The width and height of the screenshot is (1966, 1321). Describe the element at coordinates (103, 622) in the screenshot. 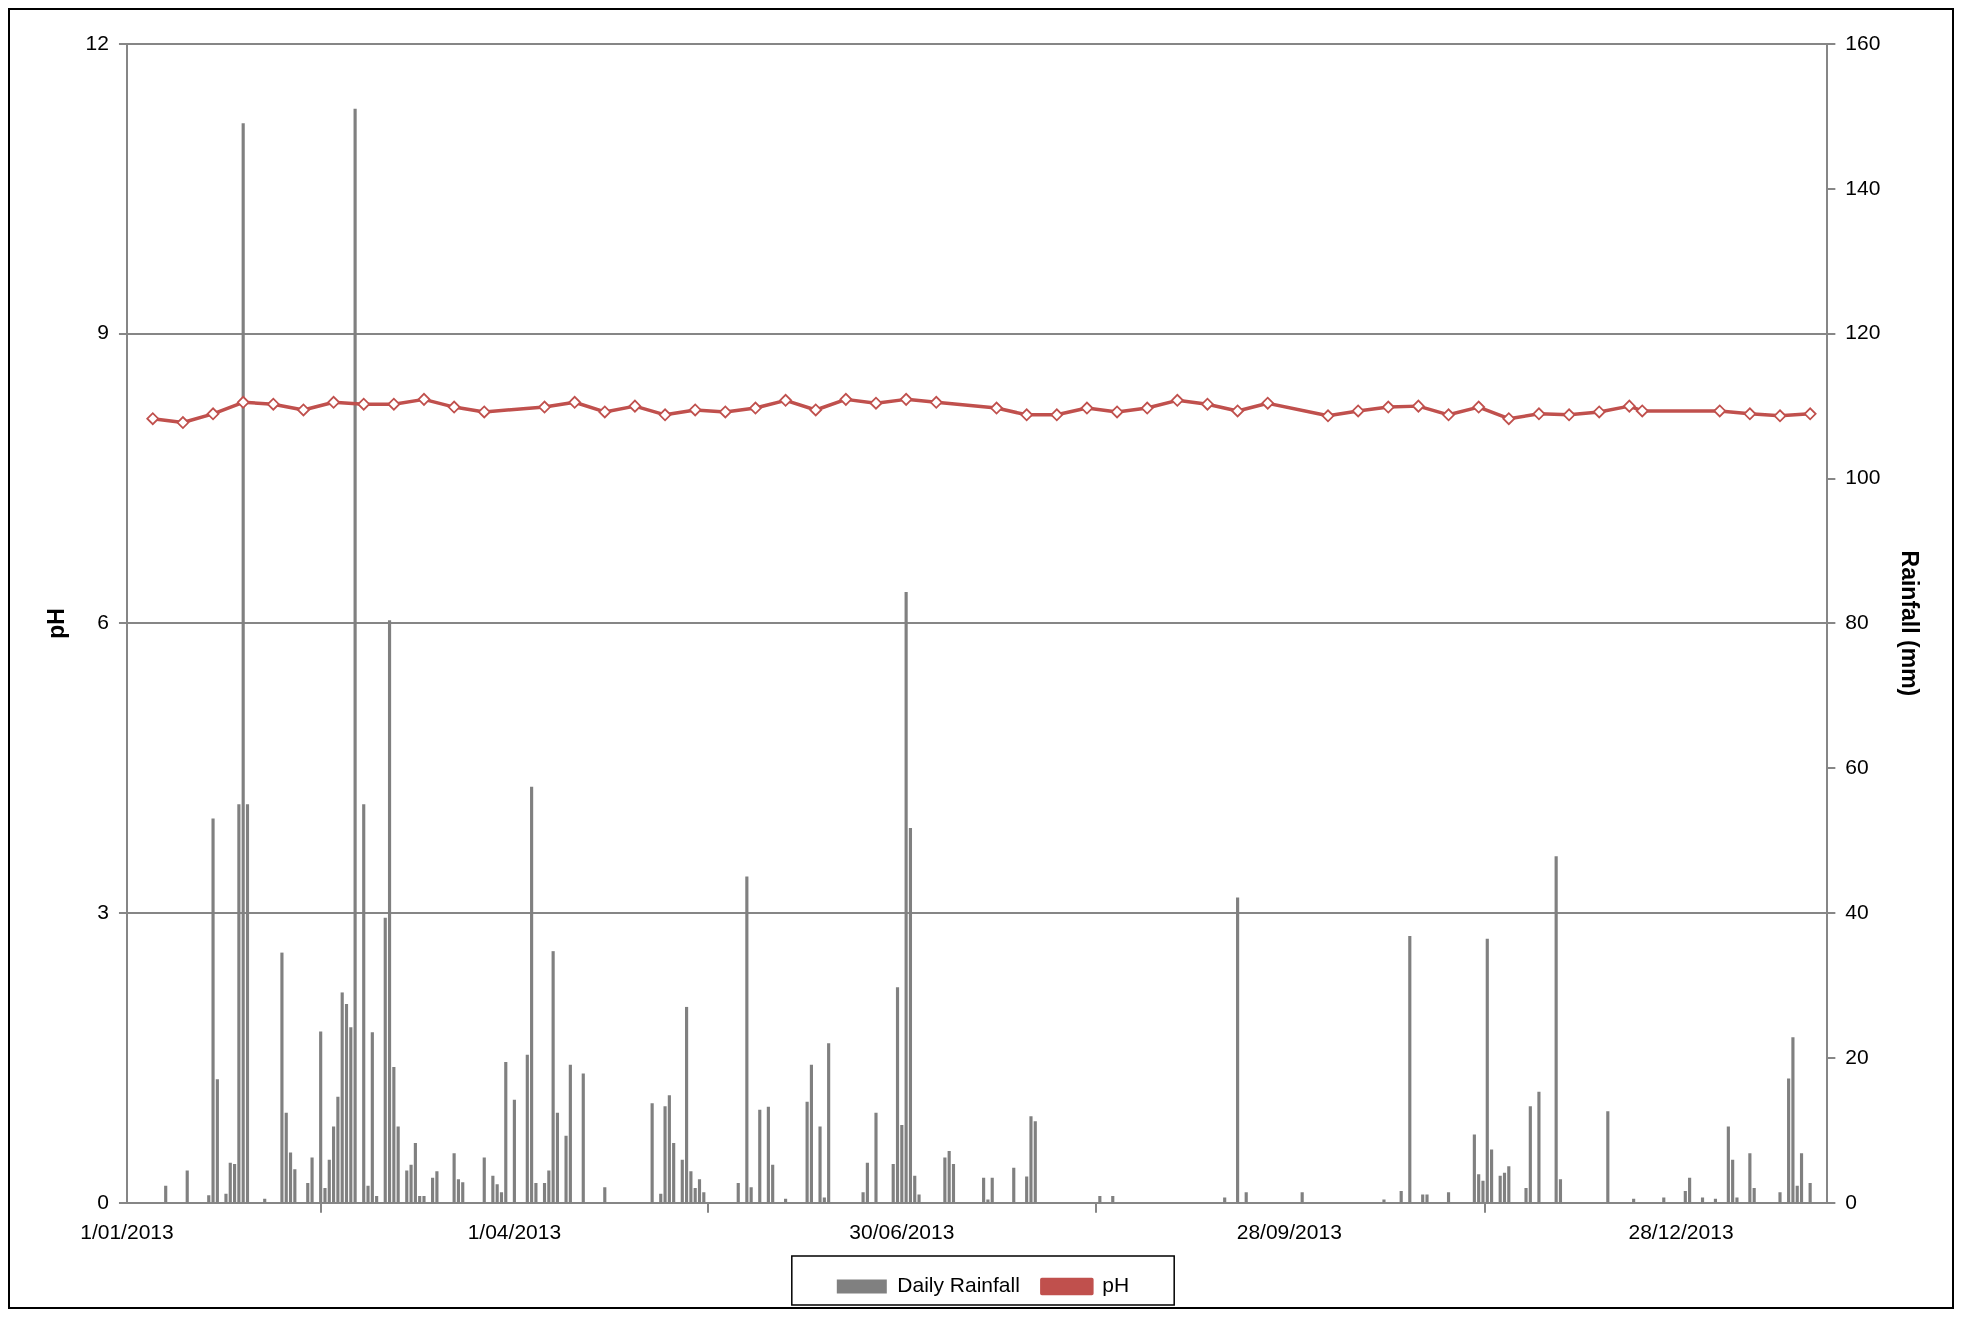

I see `y-tick-label: 6` at that location.